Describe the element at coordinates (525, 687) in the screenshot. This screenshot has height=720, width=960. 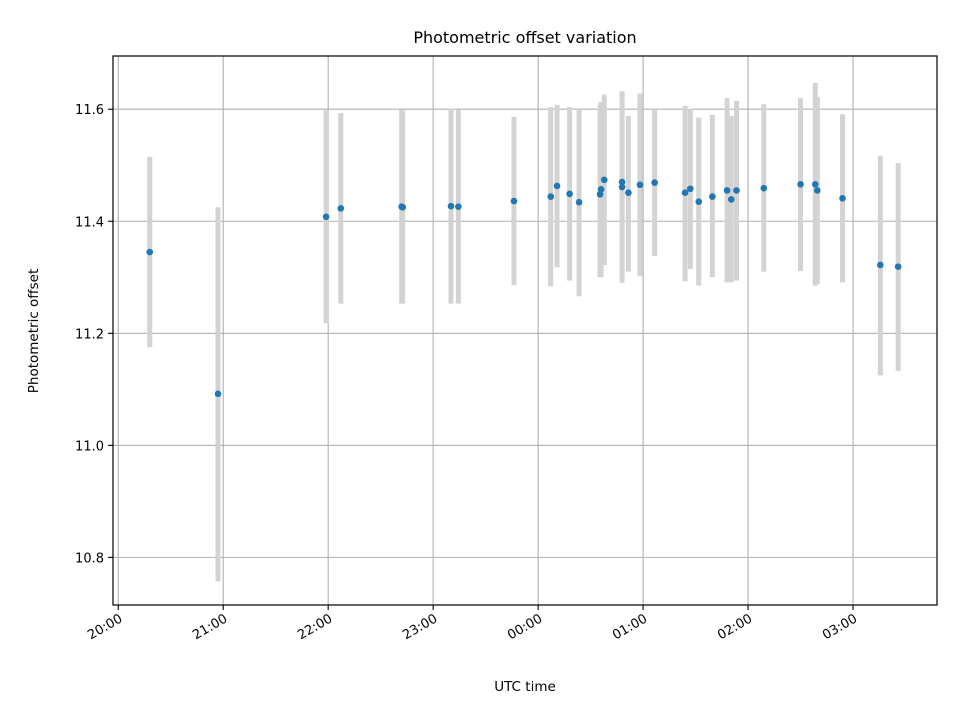
I see `x-axis-label: UTC time` at that location.